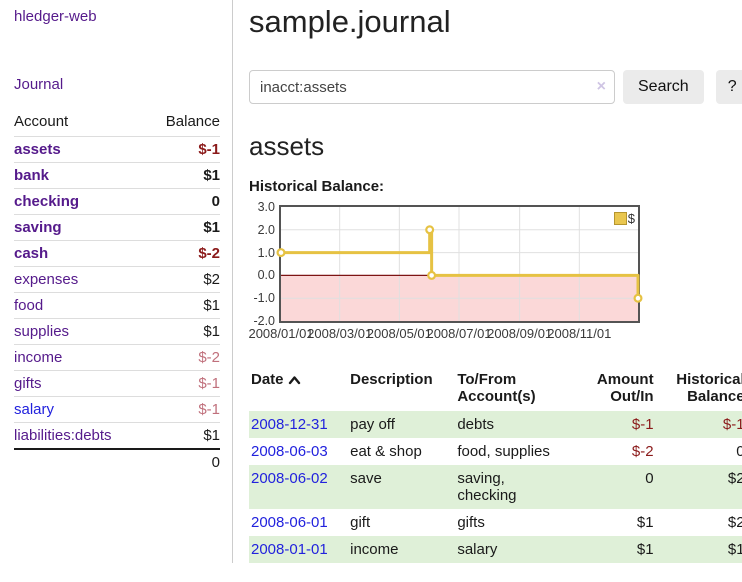 The image size is (742, 582). Describe the element at coordinates (360, 522) in the screenshot. I see `transaction-description: gift` at that location.